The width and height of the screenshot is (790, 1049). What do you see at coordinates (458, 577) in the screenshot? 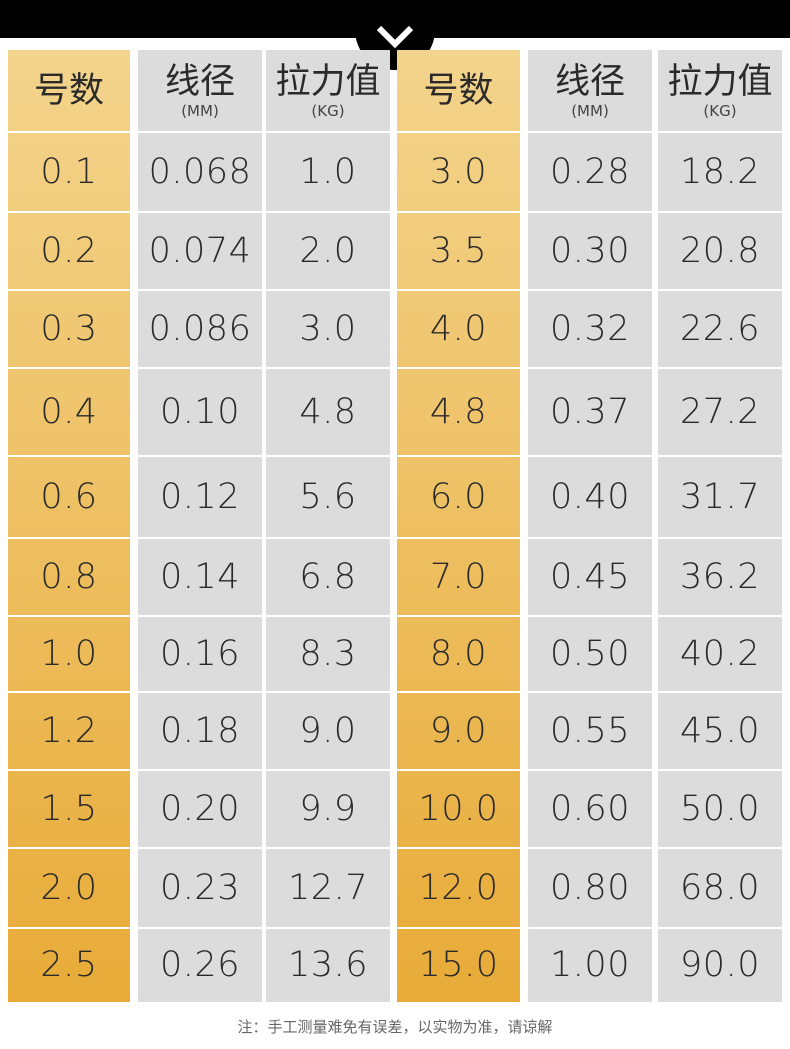
I see `table-cell: 7.0` at bounding box center [458, 577].